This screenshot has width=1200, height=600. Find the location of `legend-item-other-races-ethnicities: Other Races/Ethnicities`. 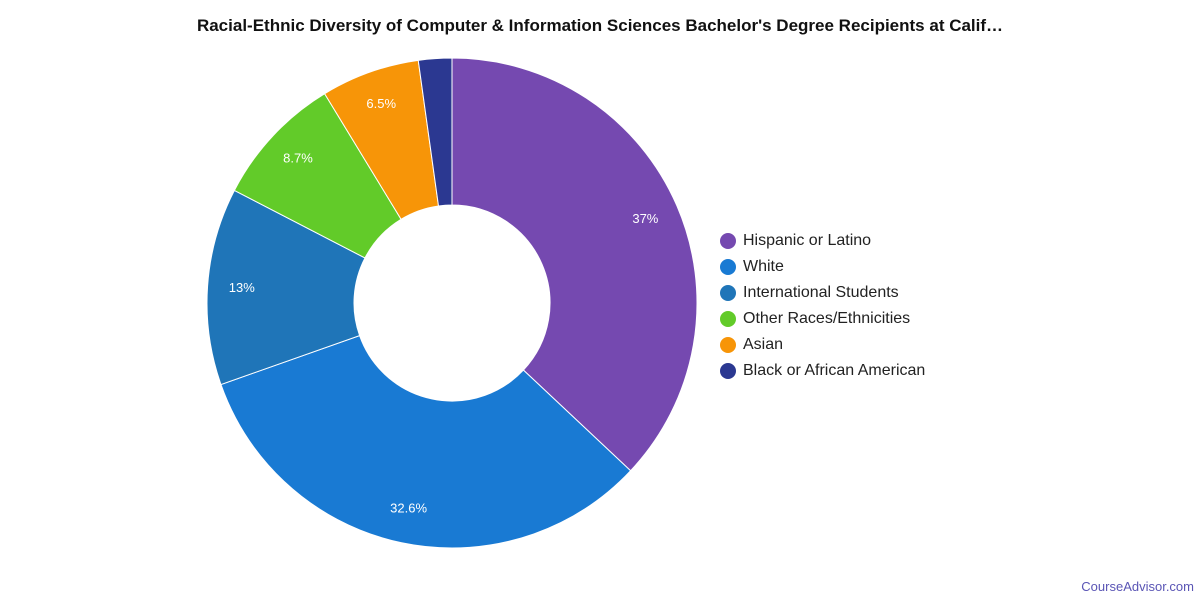

legend-item-other-races-ethnicities: Other Races/Ethnicities is located at coordinates (822, 319).